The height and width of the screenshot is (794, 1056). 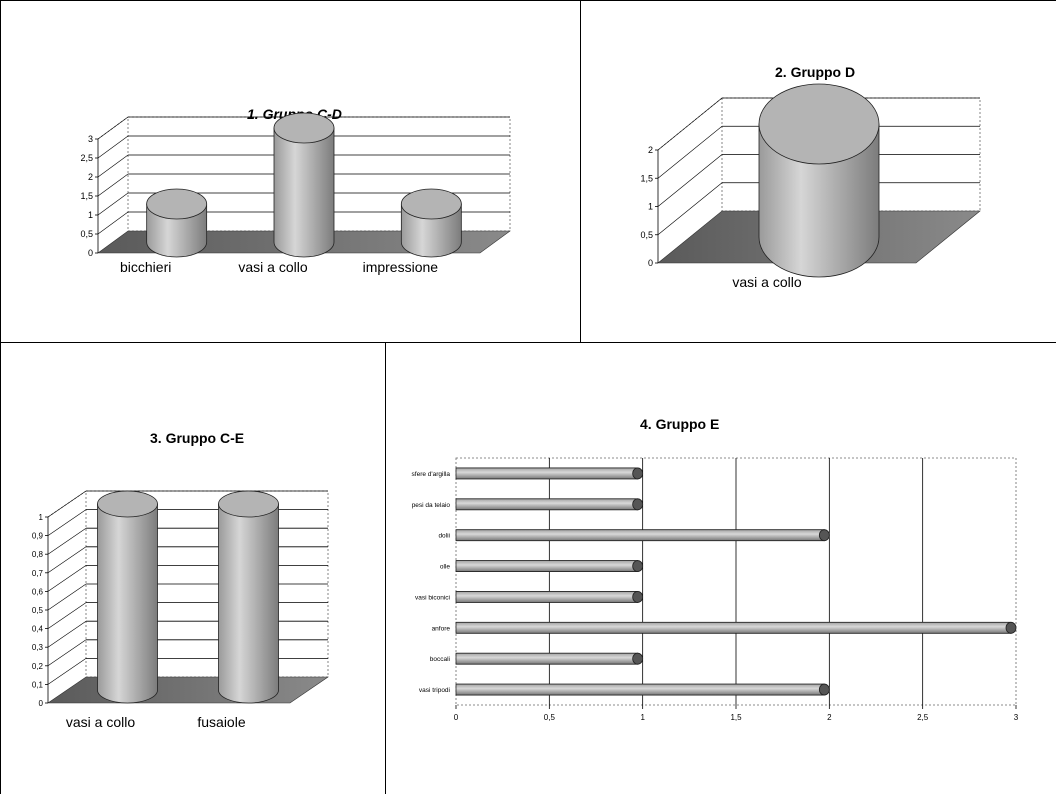 What do you see at coordinates (445, 567) in the screenshot?
I see `y-tick-label: olle` at bounding box center [445, 567].